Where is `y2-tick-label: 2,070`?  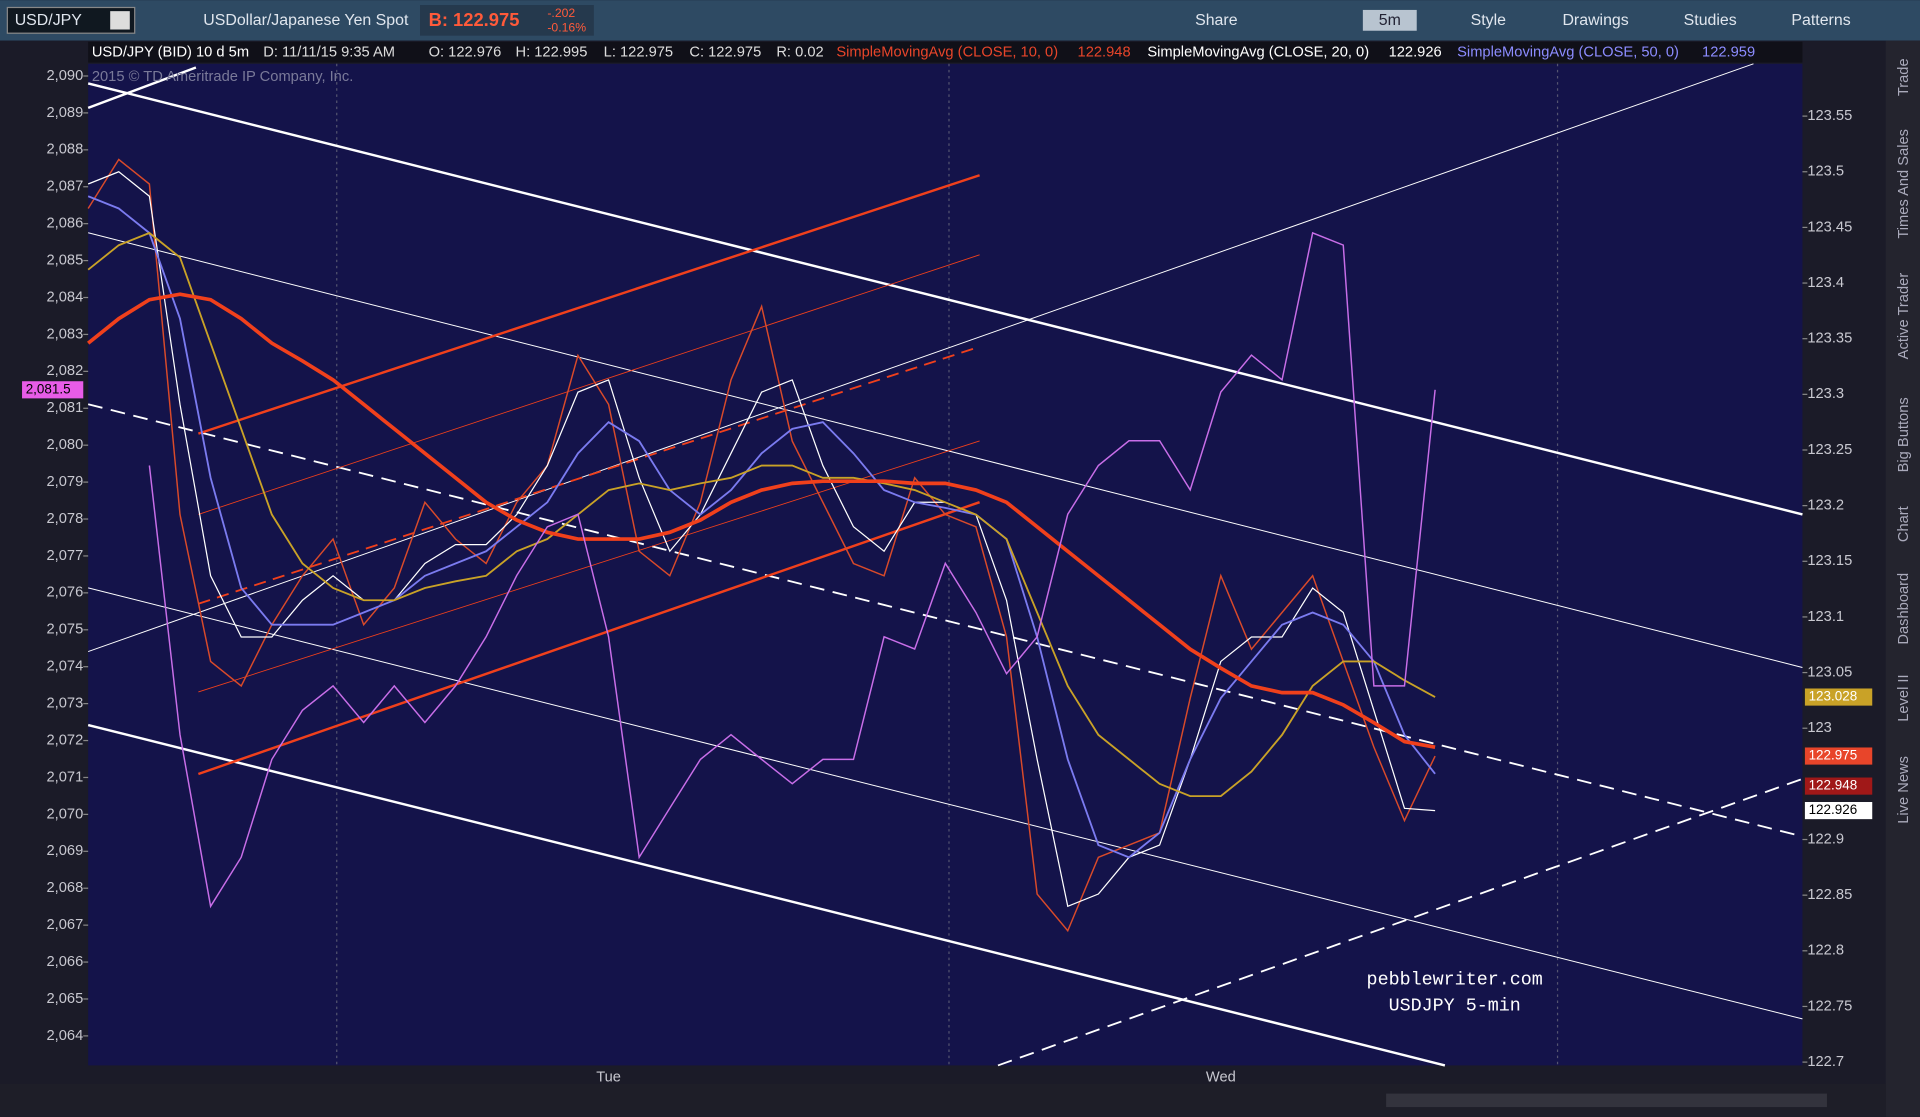
y2-tick-label: 2,070 is located at coordinates (64, 814).